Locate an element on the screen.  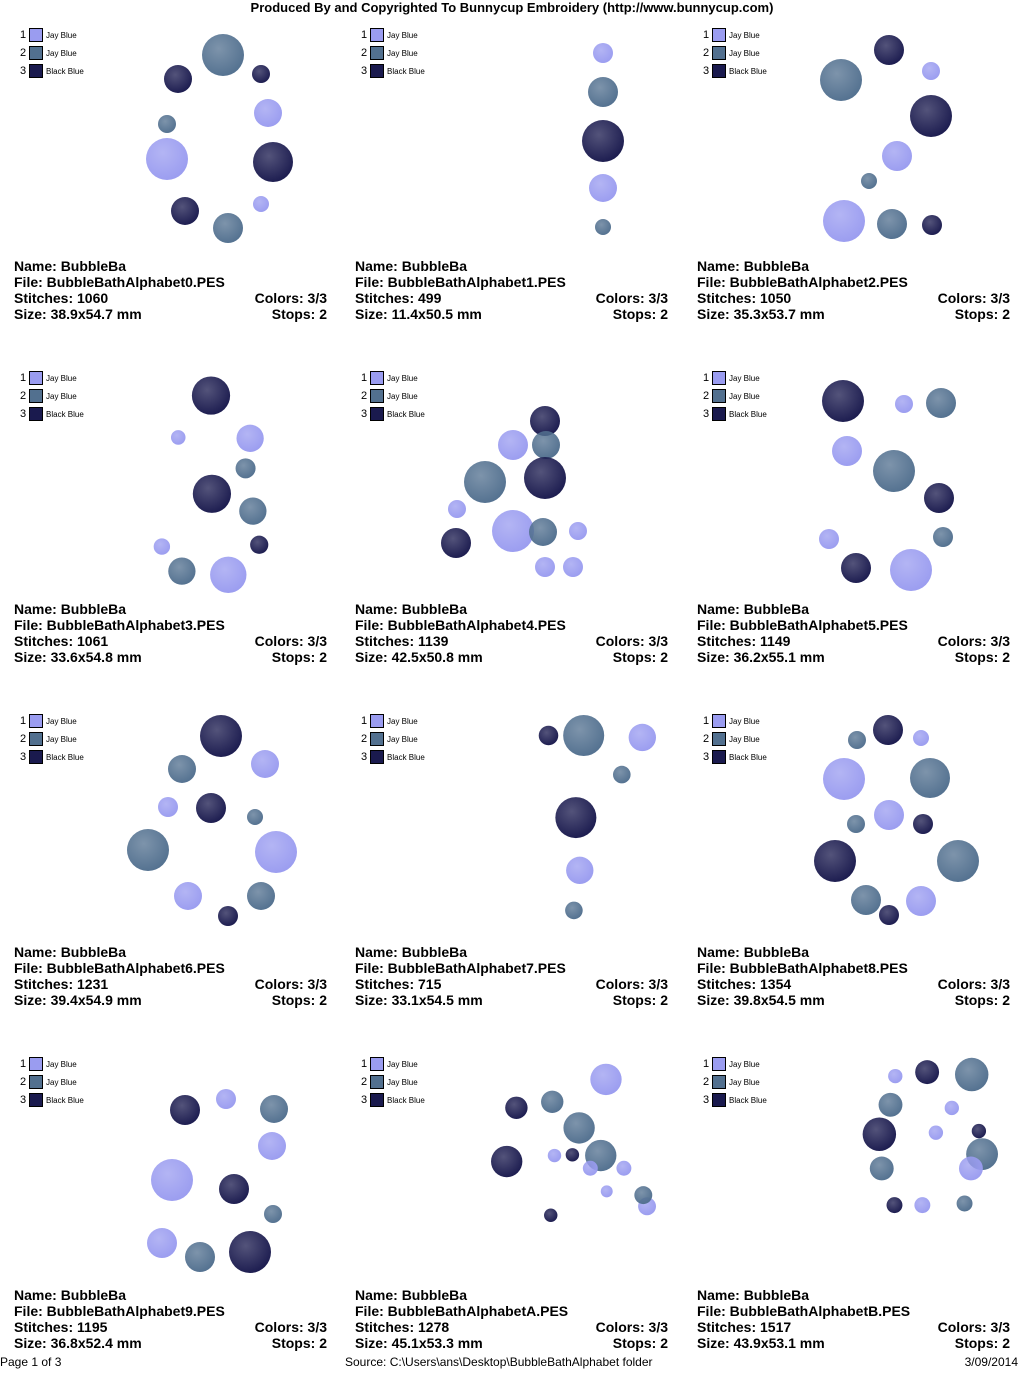
design-name: Name: BubbleBa is located at coordinates (753, 952).